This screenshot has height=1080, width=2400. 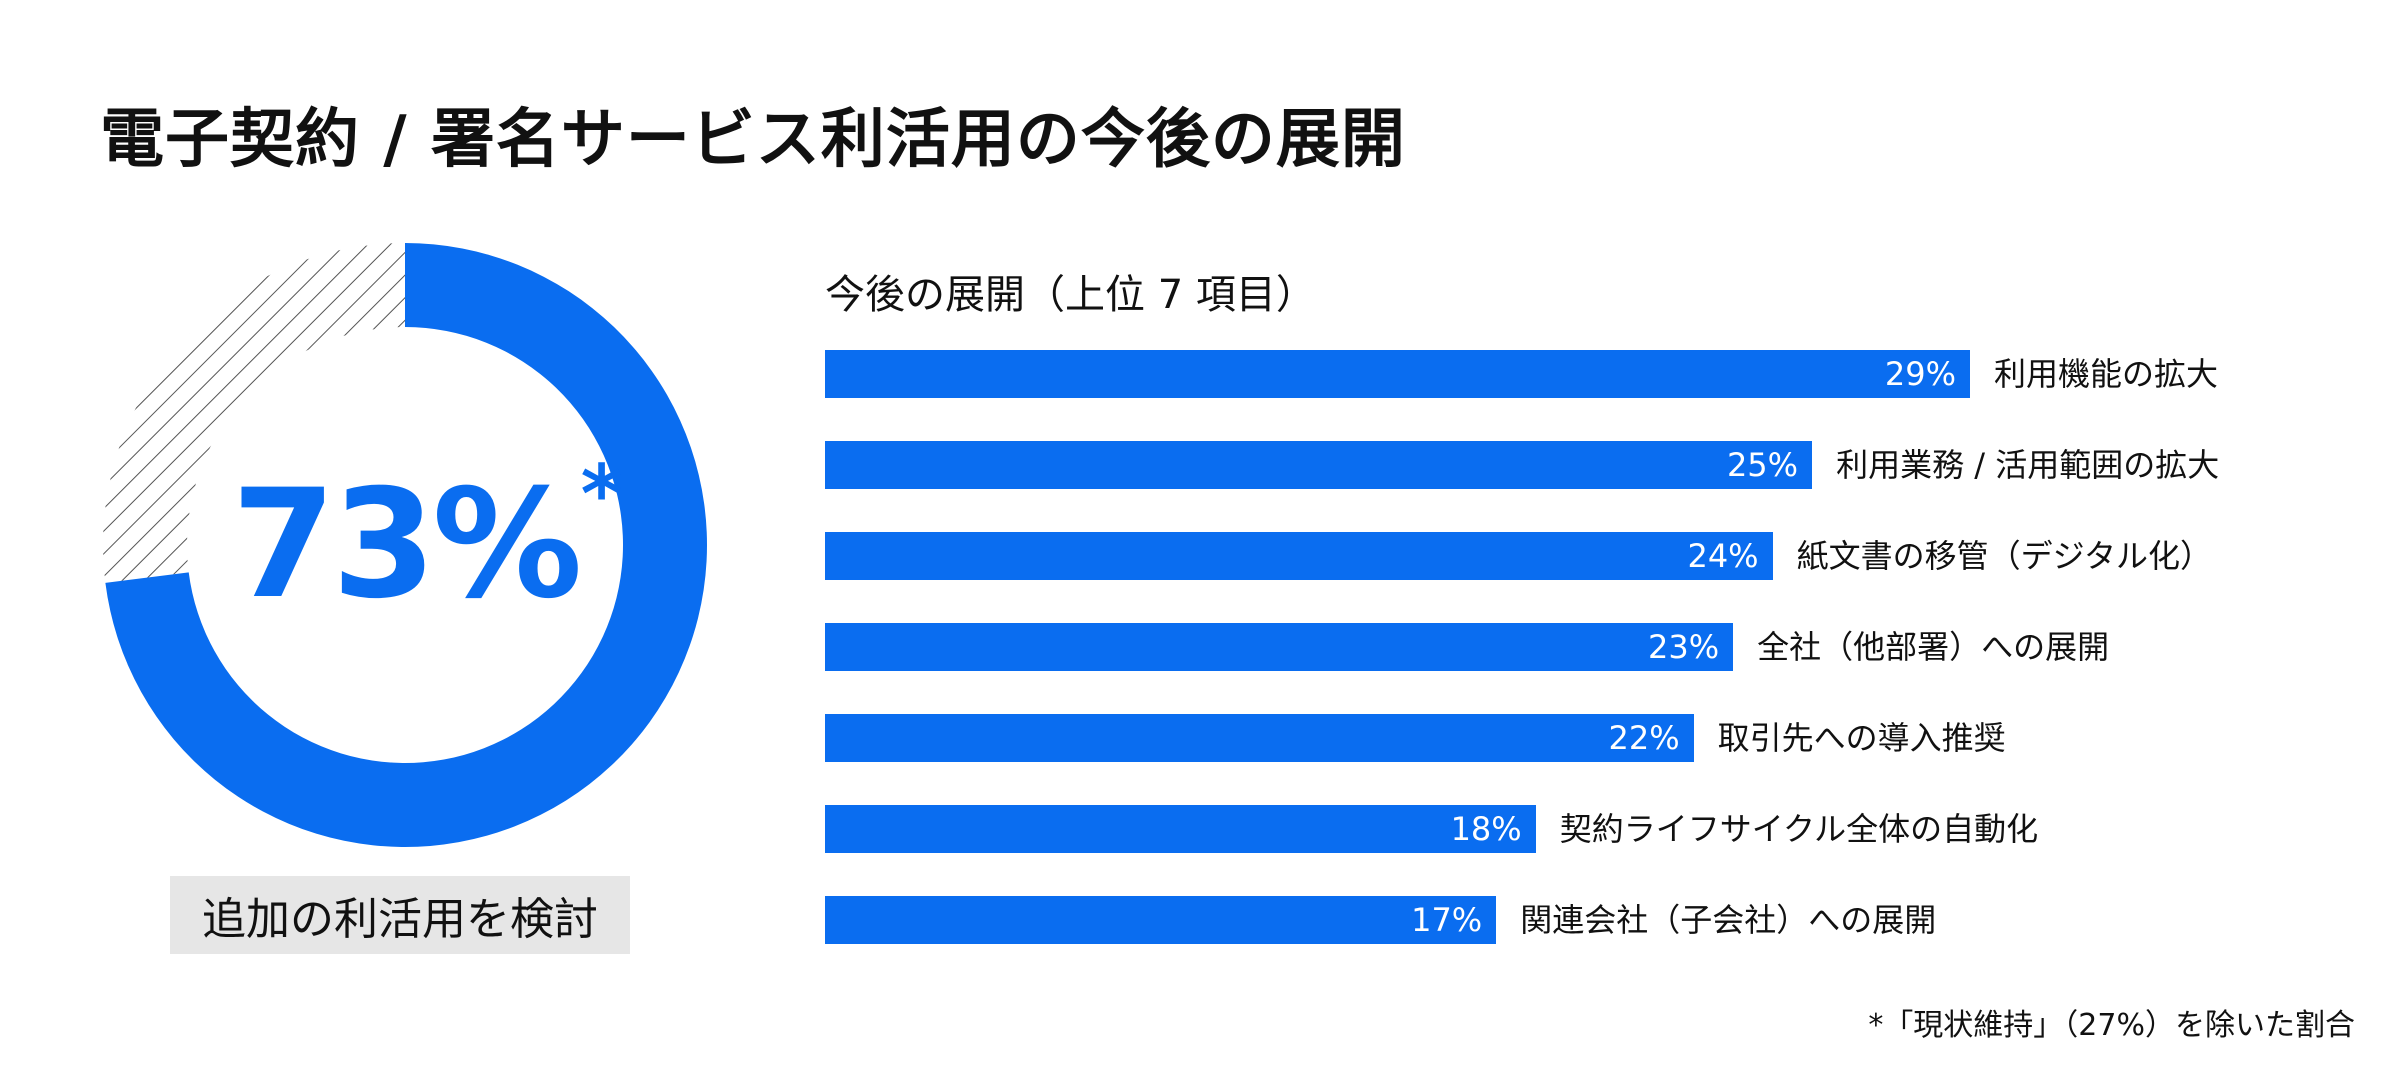 What do you see at coordinates (2106, 374) in the screenshot?
I see `bar-category-label: 利用機能の拡大` at bounding box center [2106, 374].